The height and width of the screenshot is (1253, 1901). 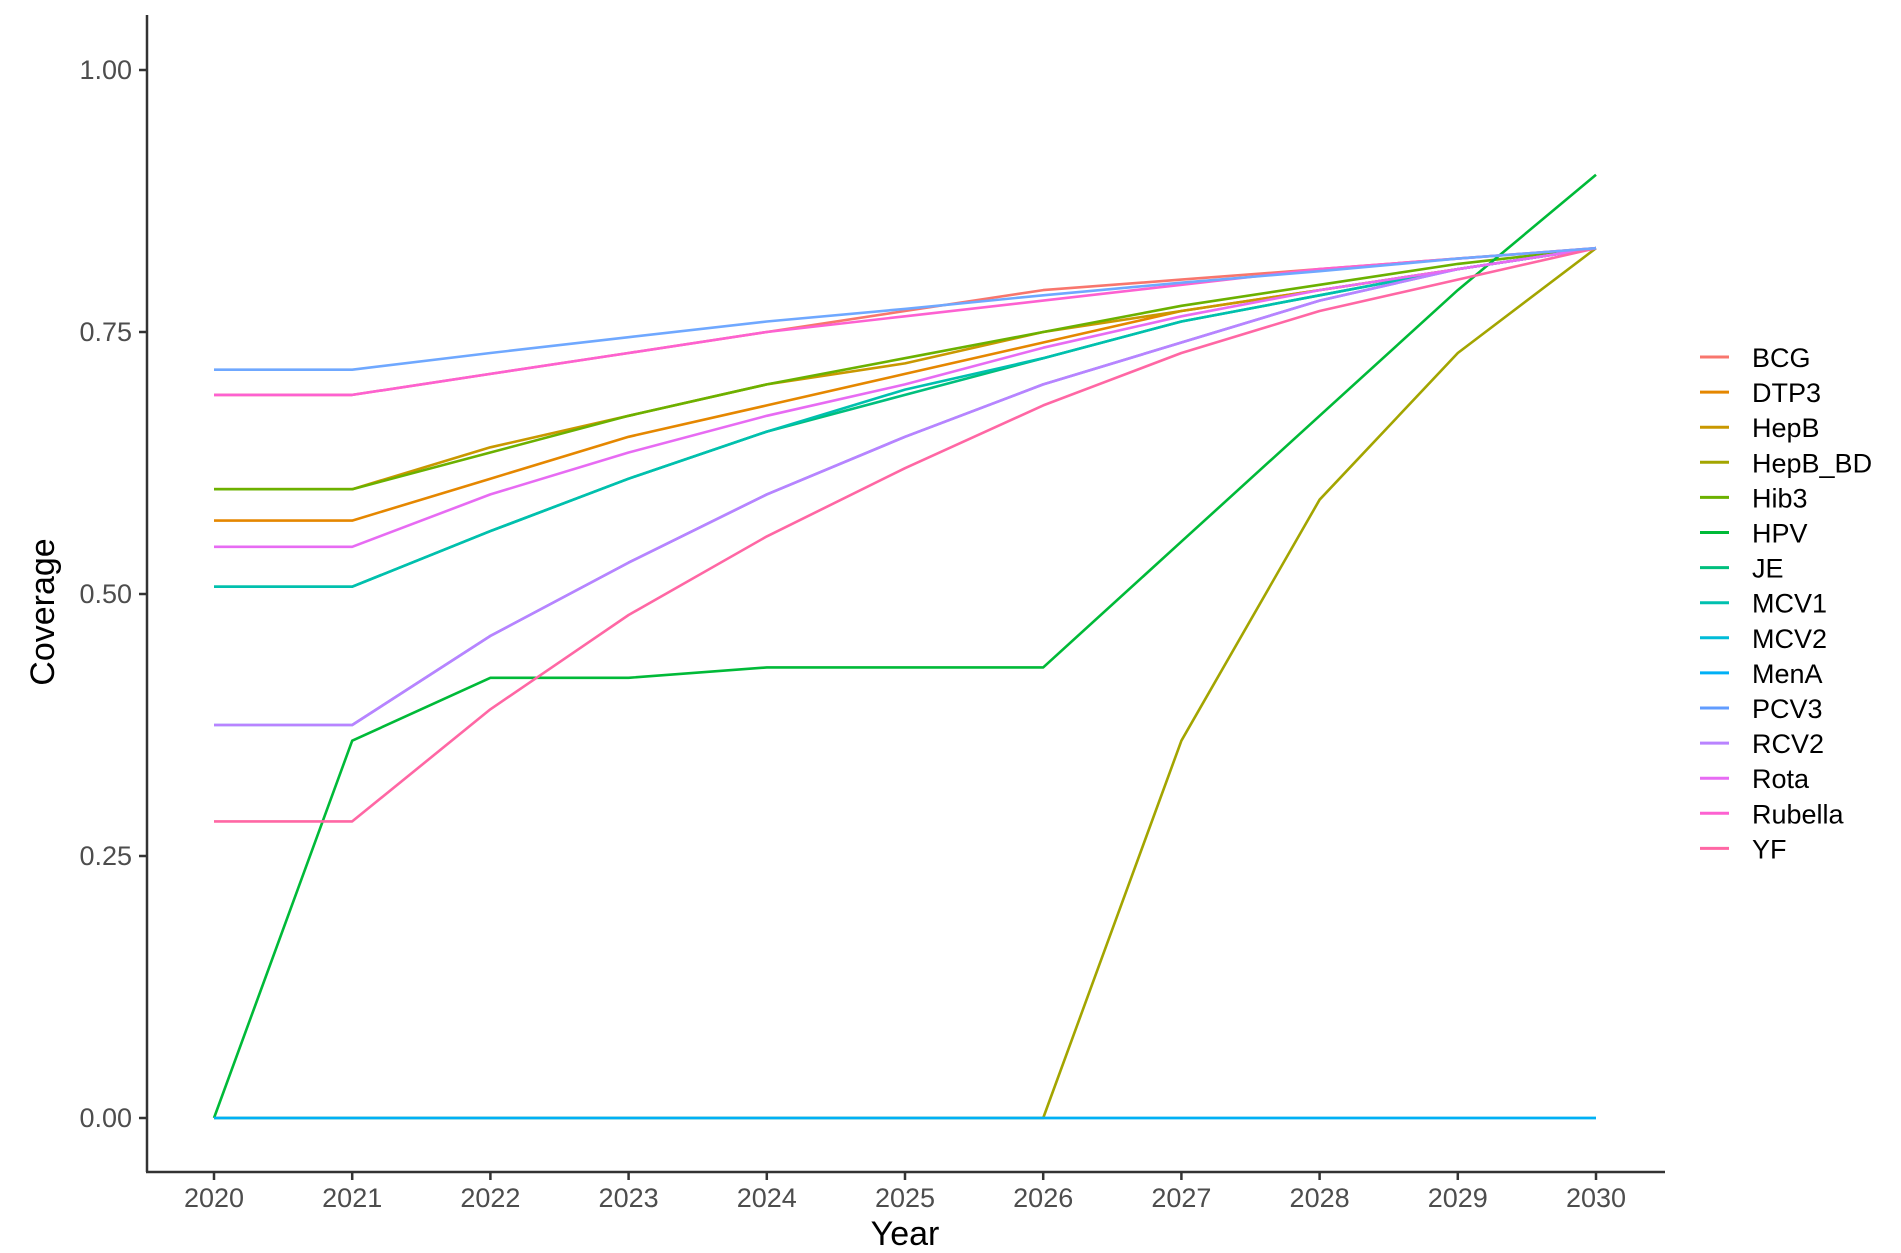 I want to click on legend-item-hib3: Hib3, so click(x=1754, y=498).